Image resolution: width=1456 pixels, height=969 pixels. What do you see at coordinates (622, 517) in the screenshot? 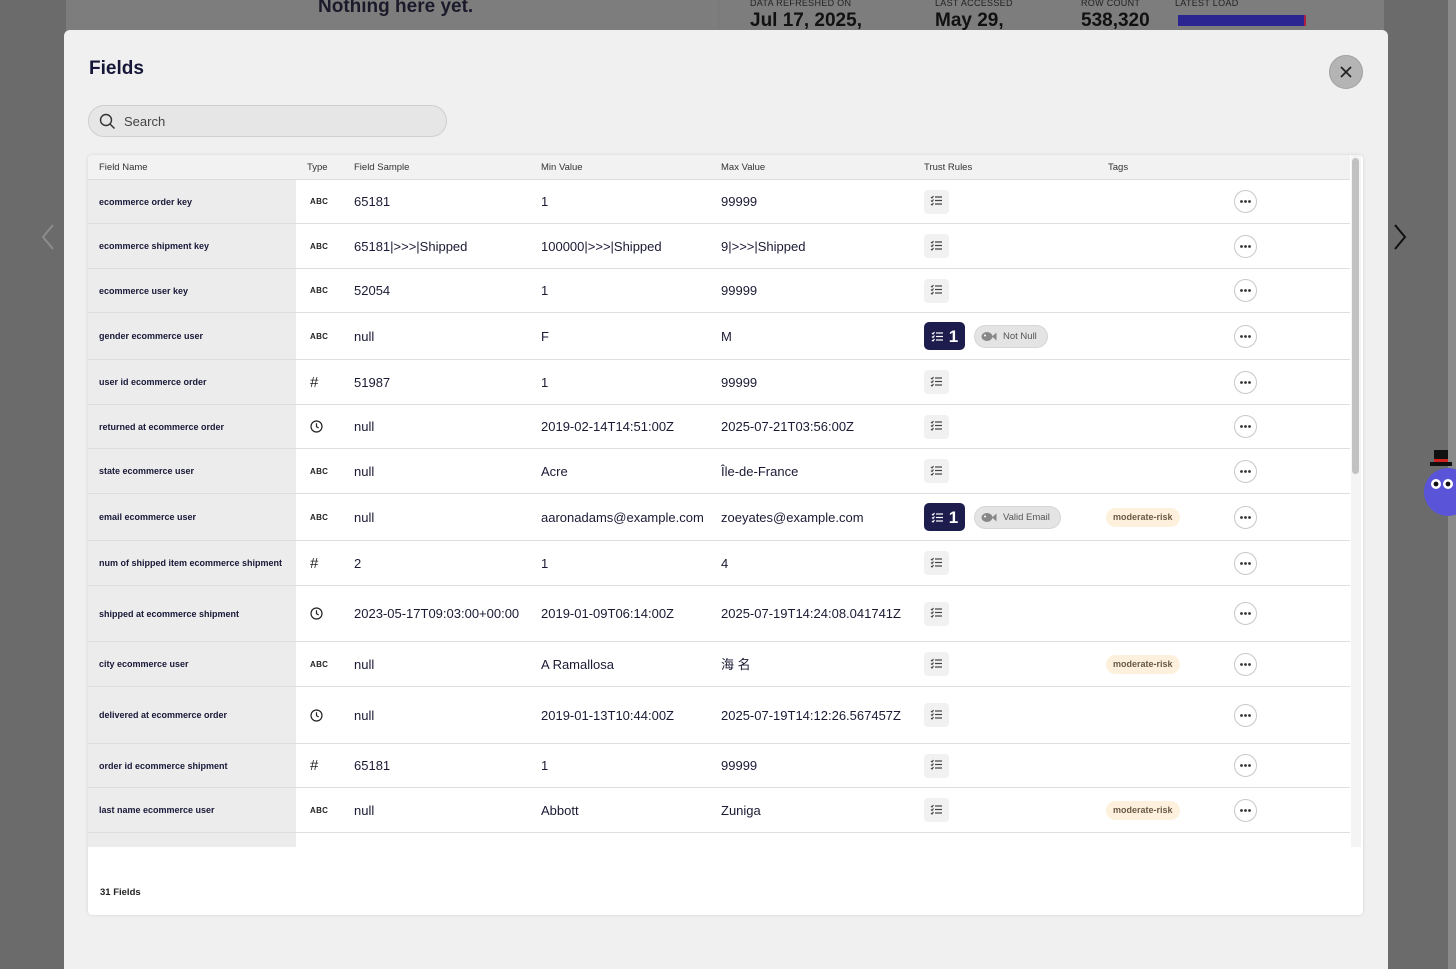
I see `min-value: aaronadams@example.com` at bounding box center [622, 517].